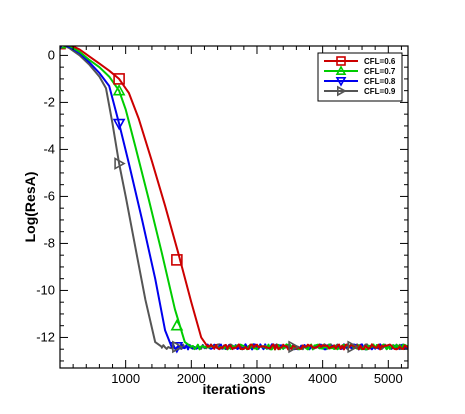  What do you see at coordinates (388, 378) in the screenshot?
I see `x-tick-label: 5000` at bounding box center [388, 378].